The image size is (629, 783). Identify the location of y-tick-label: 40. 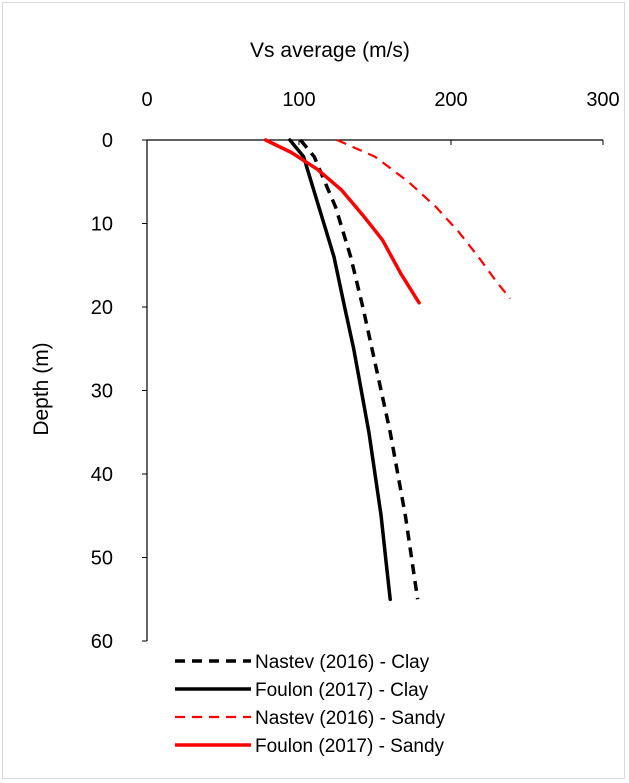
(102, 475).